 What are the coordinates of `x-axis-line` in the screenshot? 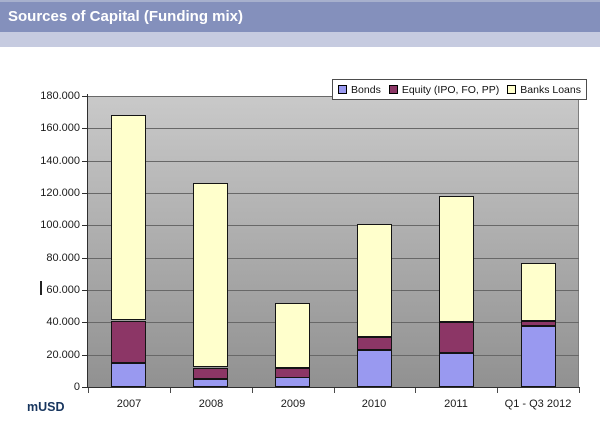 It's located at (333, 387).